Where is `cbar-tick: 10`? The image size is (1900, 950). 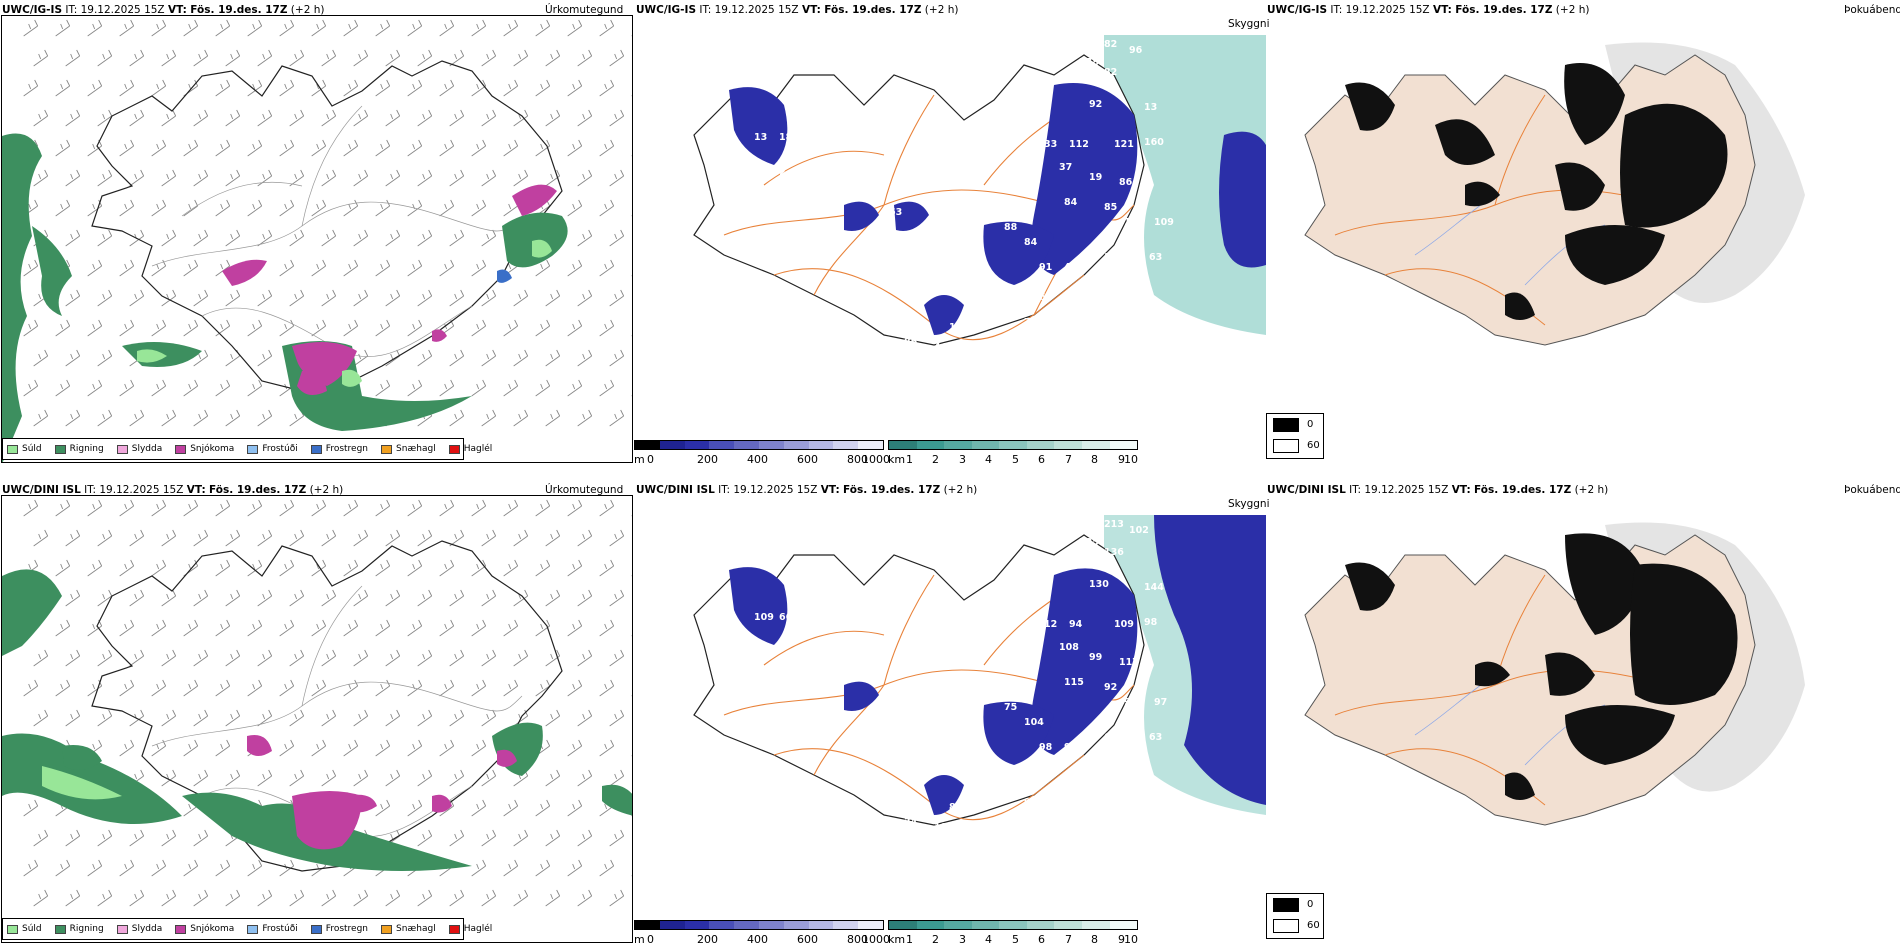 cbar-tick: 10 is located at coordinates (1131, 939).